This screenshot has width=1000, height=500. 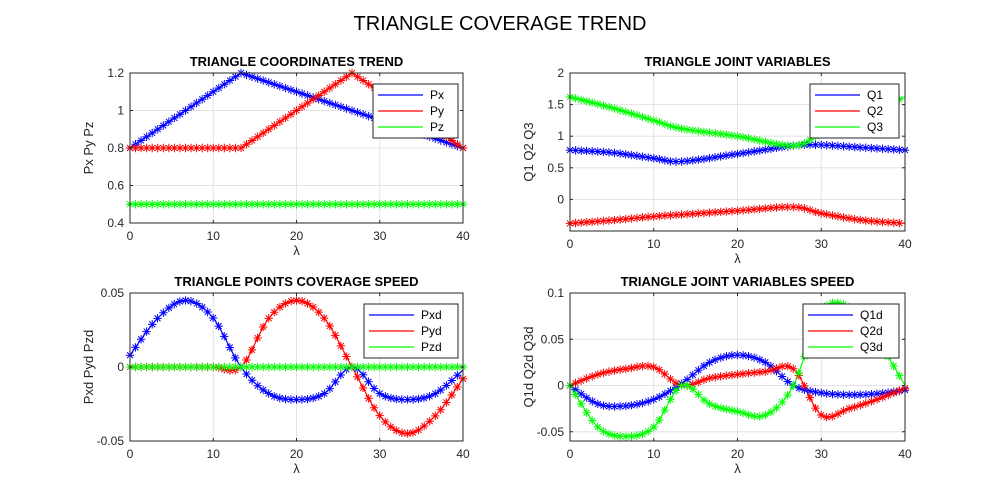 I want to click on y-tick-label: 0.1, so click(x=555, y=293).